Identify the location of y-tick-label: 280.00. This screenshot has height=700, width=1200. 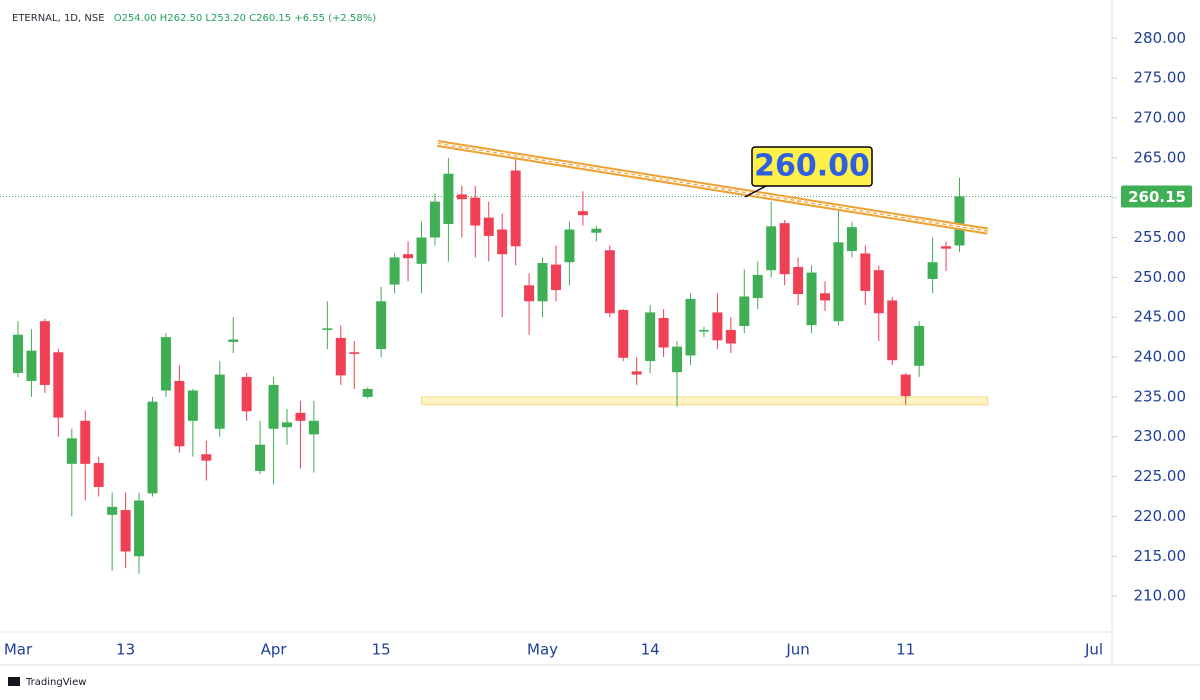
(1160, 38).